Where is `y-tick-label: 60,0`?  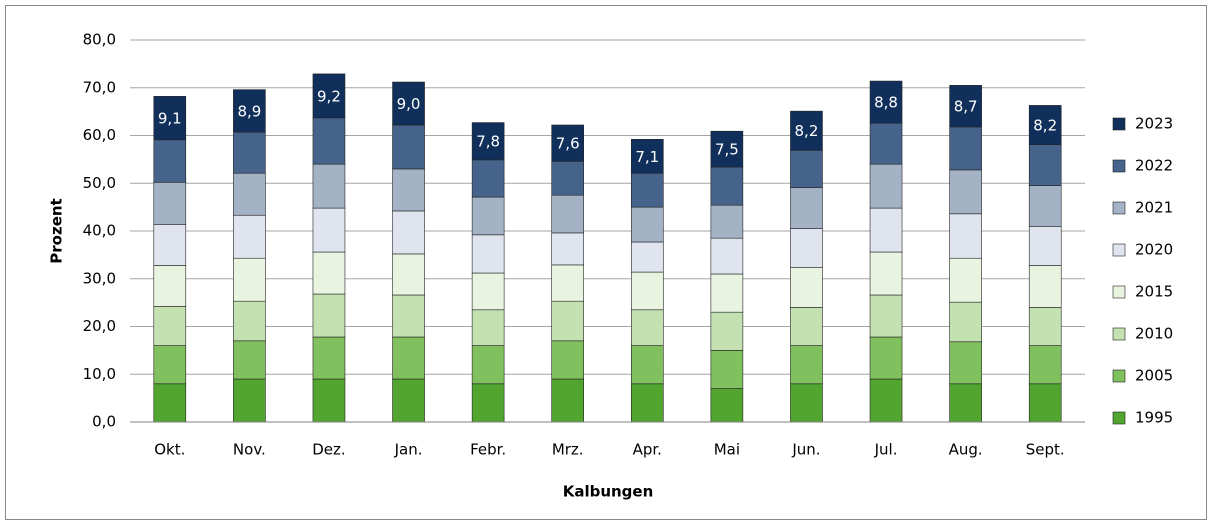
y-tick-label: 60,0 is located at coordinates (99, 135).